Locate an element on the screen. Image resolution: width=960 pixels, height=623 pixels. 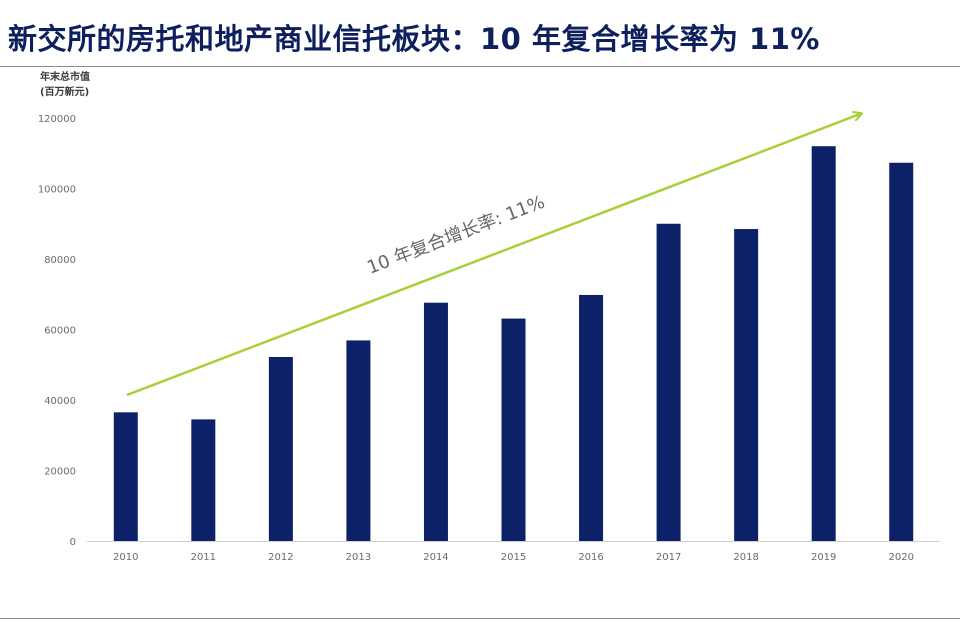
bar-2015 is located at coordinates (513, 429).